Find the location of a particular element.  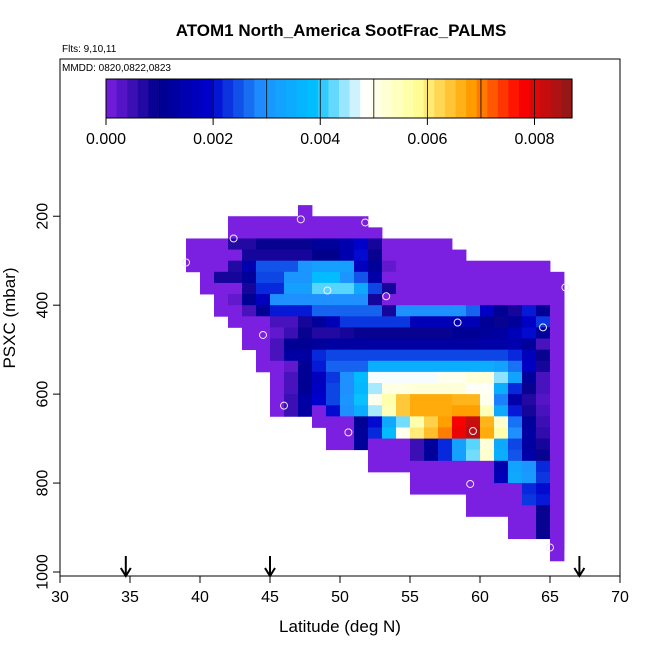

x-axis-label: Latitude (deg N) is located at coordinates (340, 626).